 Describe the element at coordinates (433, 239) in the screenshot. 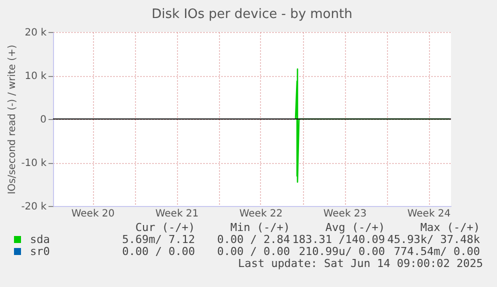

I see `text: 45.93k/ 37.48k` at that location.